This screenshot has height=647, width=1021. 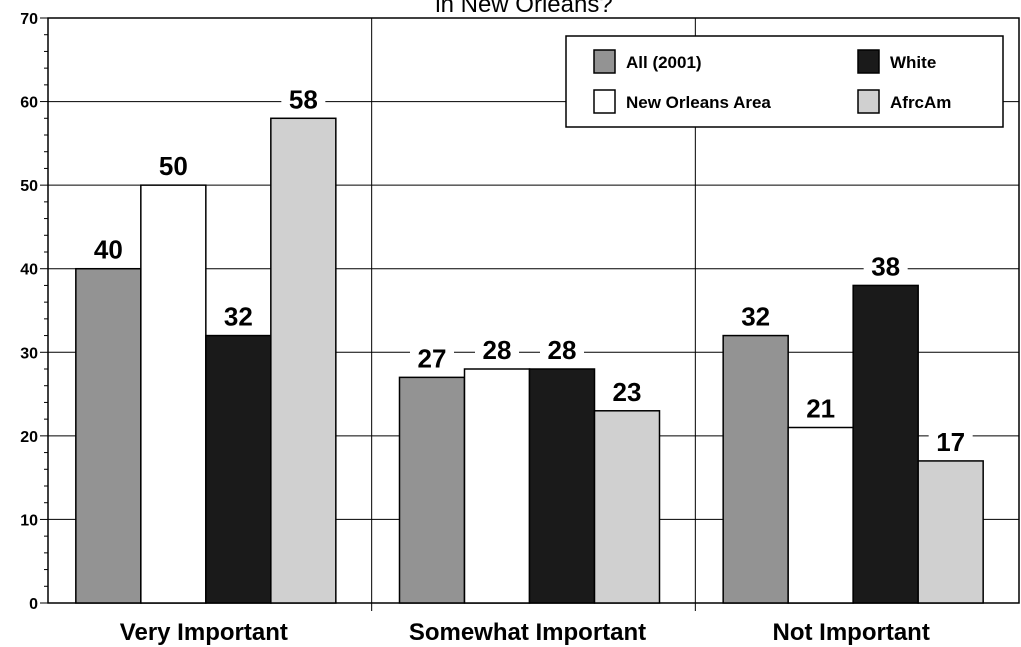 I want to click on legend-label: All (2001), so click(x=664, y=62).